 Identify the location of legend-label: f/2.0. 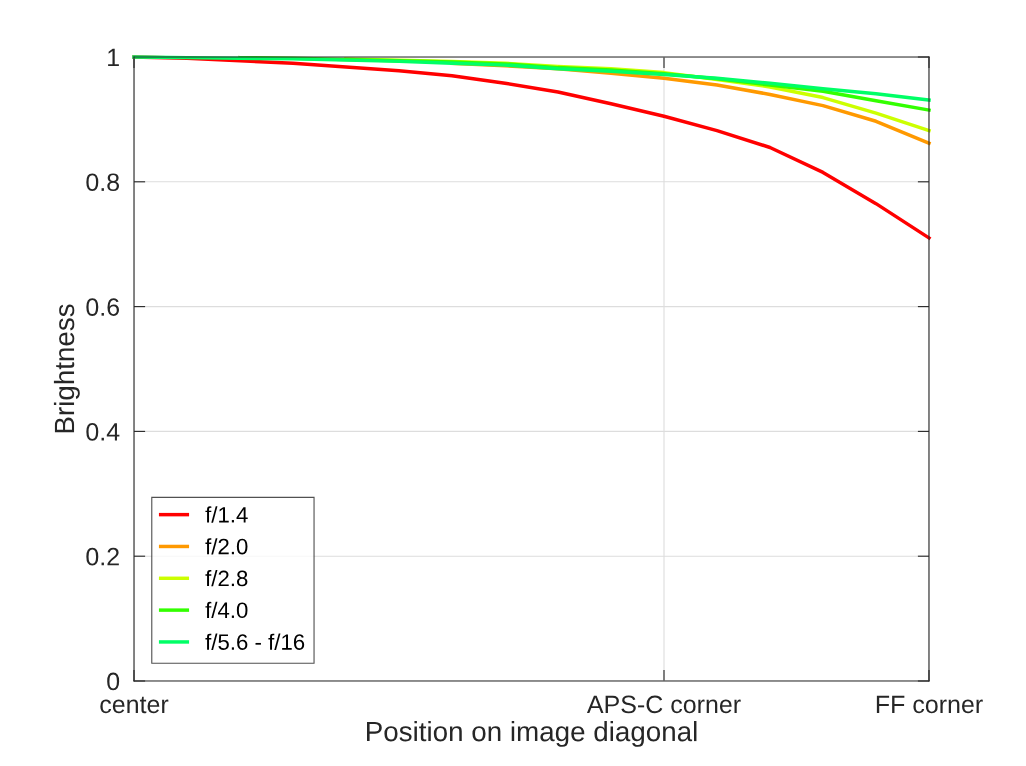
(226, 546).